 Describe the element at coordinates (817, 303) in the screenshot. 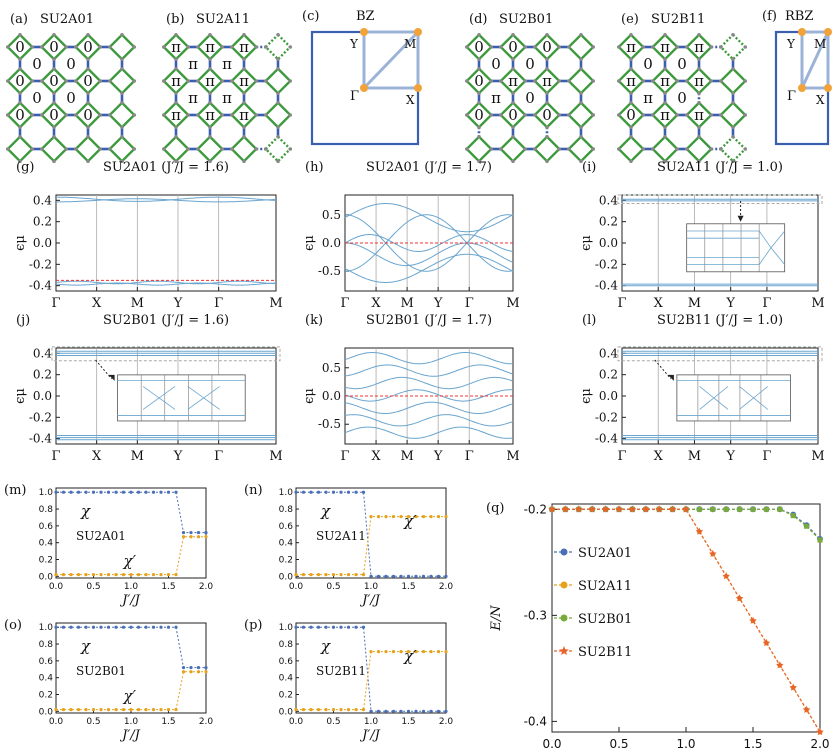

I see `k-tick-label: M` at that location.